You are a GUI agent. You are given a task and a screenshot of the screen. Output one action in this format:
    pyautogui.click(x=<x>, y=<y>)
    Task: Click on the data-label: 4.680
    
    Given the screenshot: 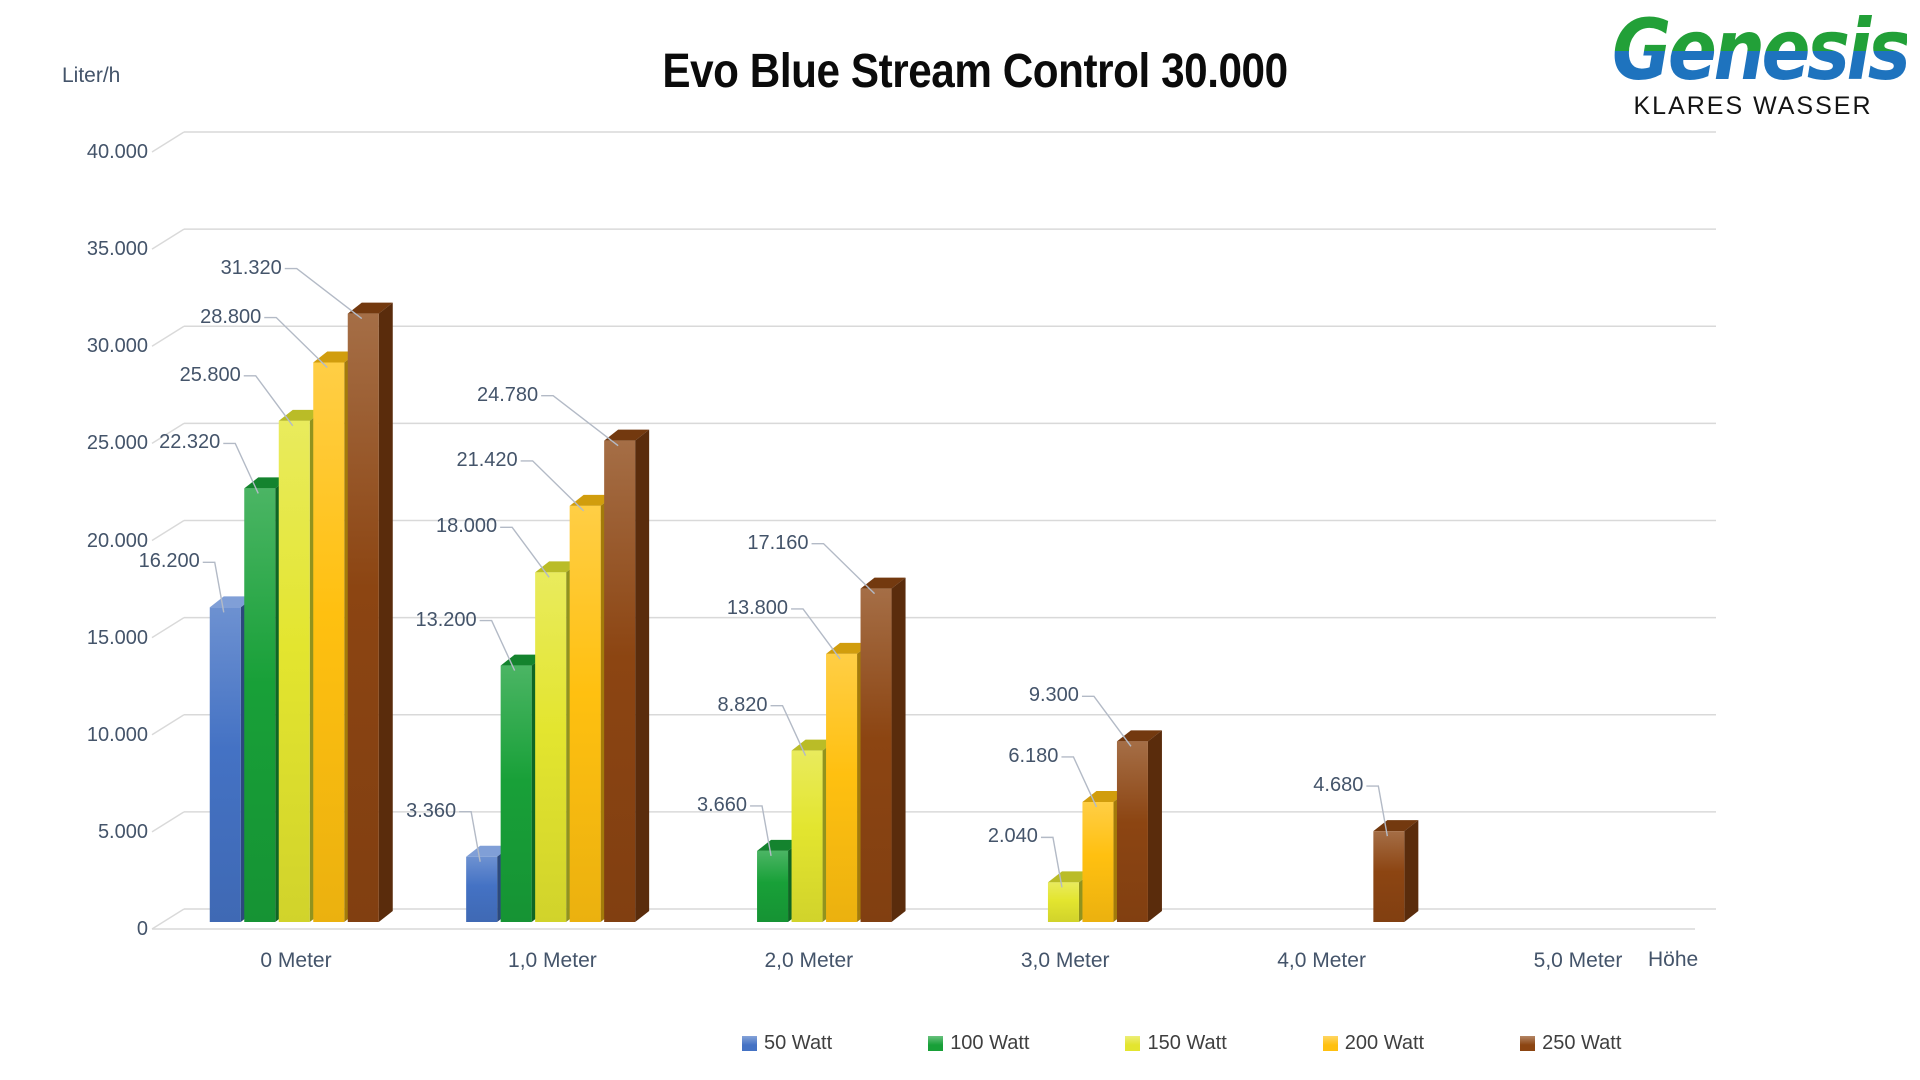 What is the action you would take?
    pyautogui.click(x=1338, y=785)
    